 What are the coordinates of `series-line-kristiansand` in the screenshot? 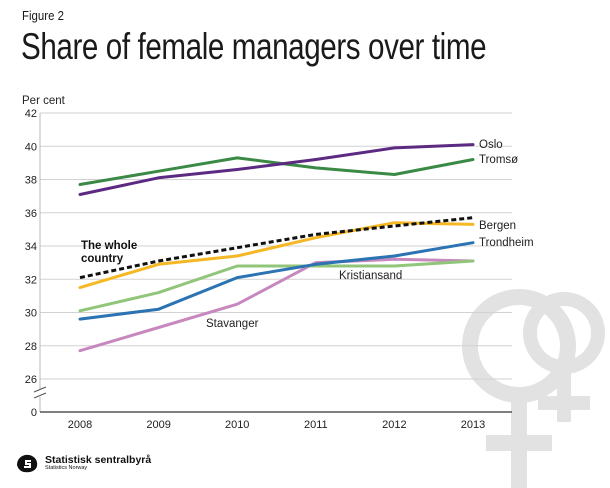 It's located at (276, 286).